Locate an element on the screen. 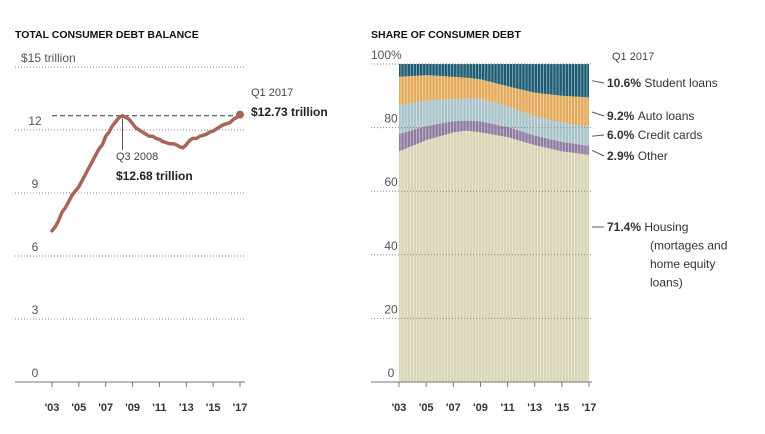 Image resolution: width=765 pixels, height=434 pixels. left-xtick-label: '13 is located at coordinates (186, 408).